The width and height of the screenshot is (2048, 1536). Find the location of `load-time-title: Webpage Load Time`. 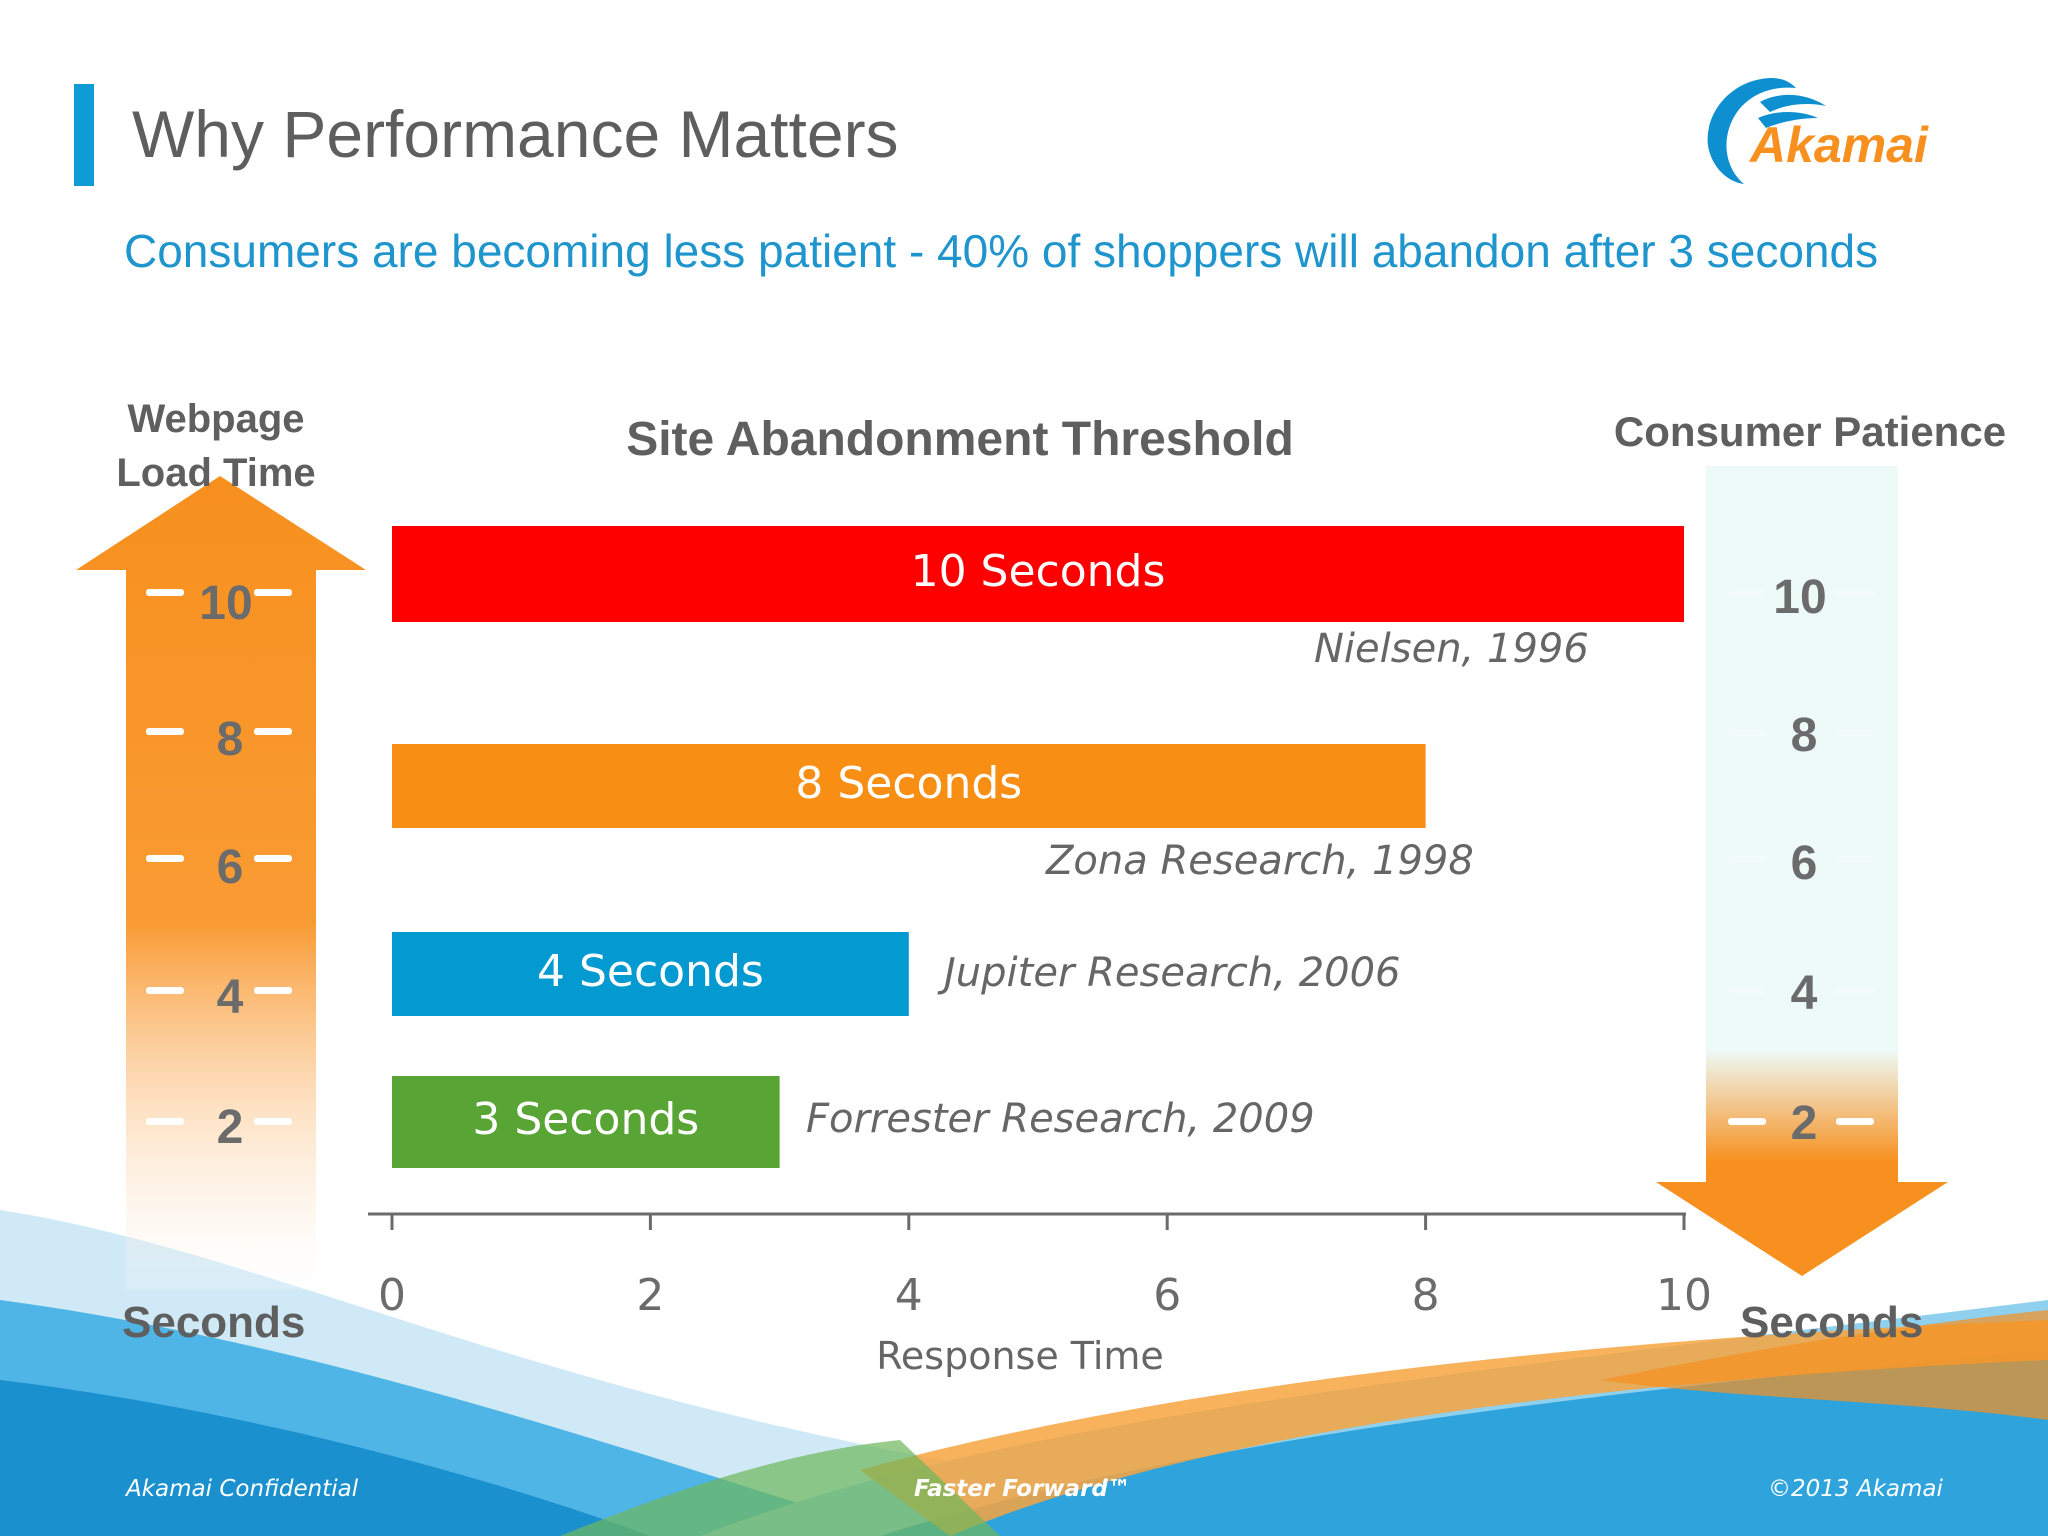

load-time-title: Webpage Load Time is located at coordinates (216, 446).